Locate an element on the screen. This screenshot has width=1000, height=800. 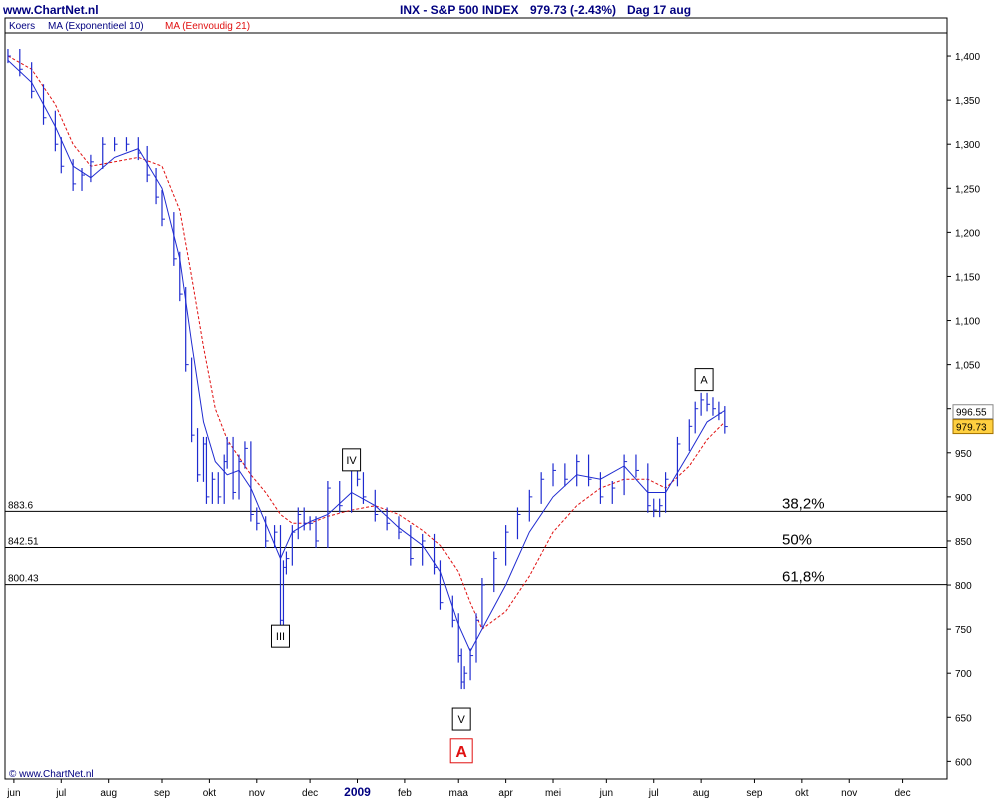
y-tick-label: 1,050 is located at coordinates (967, 366).